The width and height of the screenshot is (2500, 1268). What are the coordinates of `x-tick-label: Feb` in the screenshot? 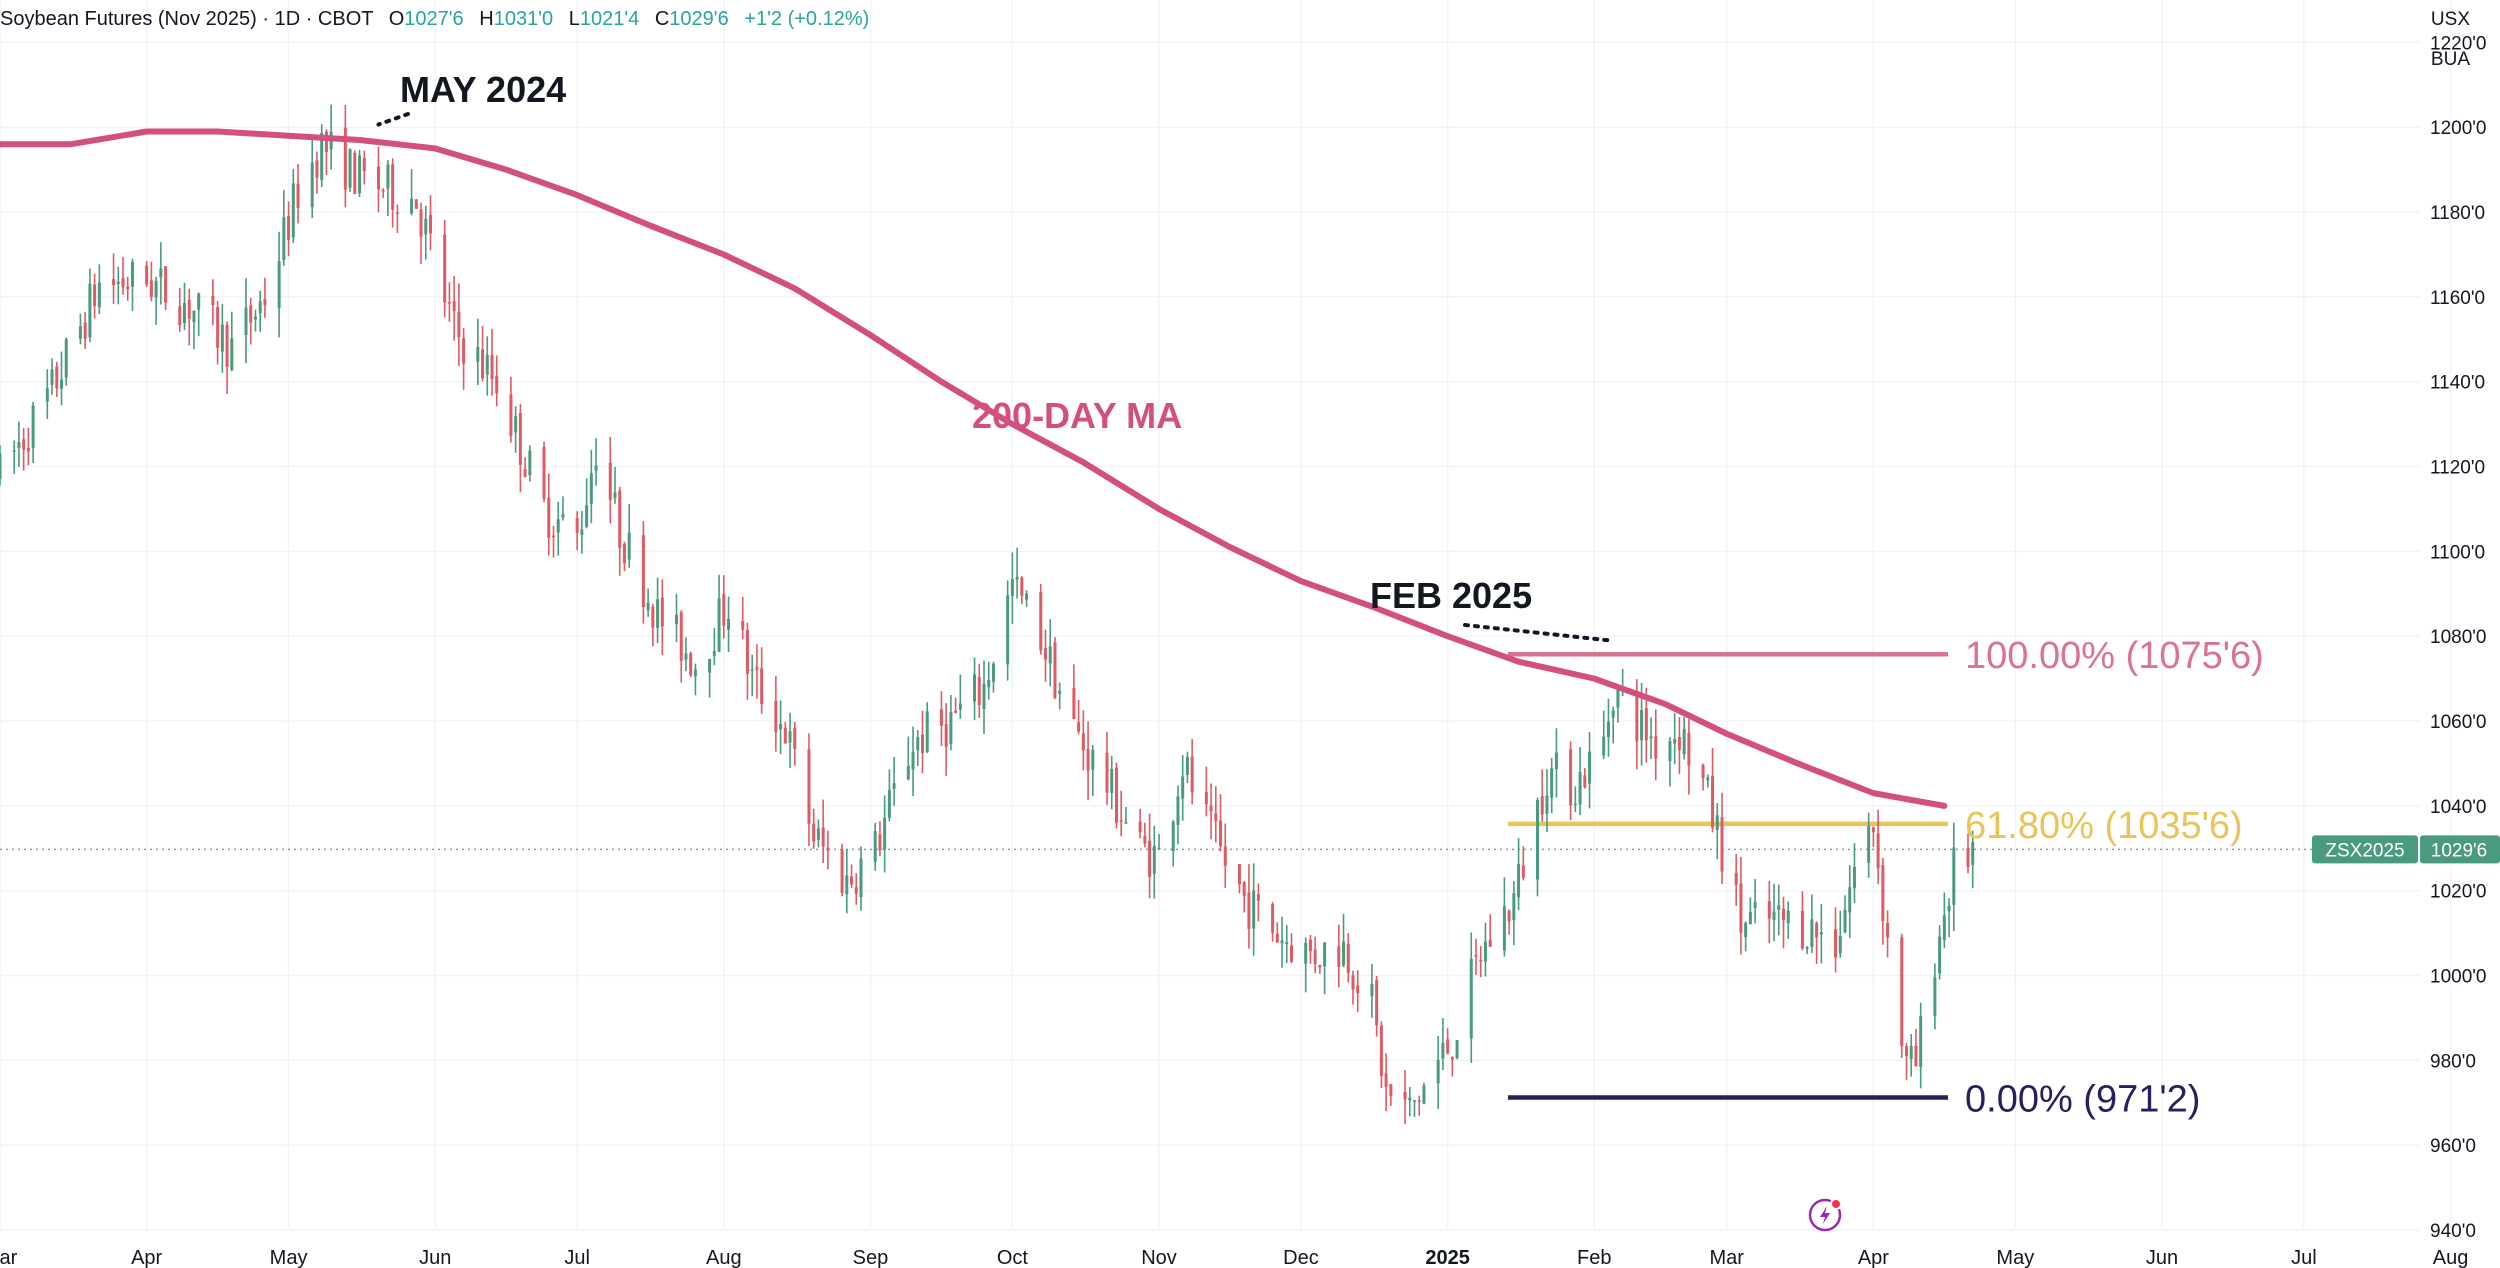 It's located at (1594, 1257).